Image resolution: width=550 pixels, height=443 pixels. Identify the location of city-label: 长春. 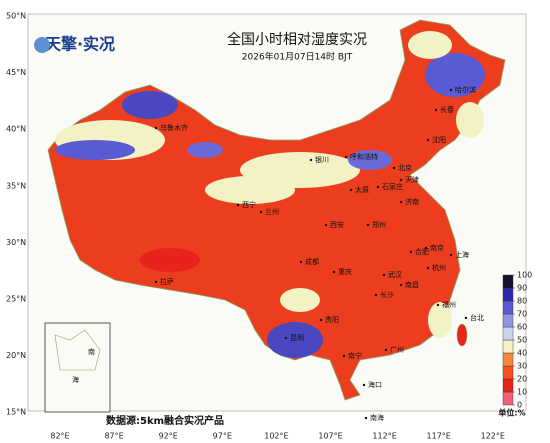
(447, 109).